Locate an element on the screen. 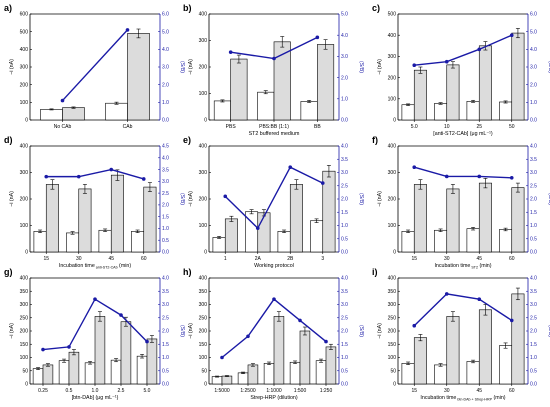 Image resolution: width=550 pixels, height=407 pixels. y2-tick-label: 2.0 is located at coordinates (533, 332).